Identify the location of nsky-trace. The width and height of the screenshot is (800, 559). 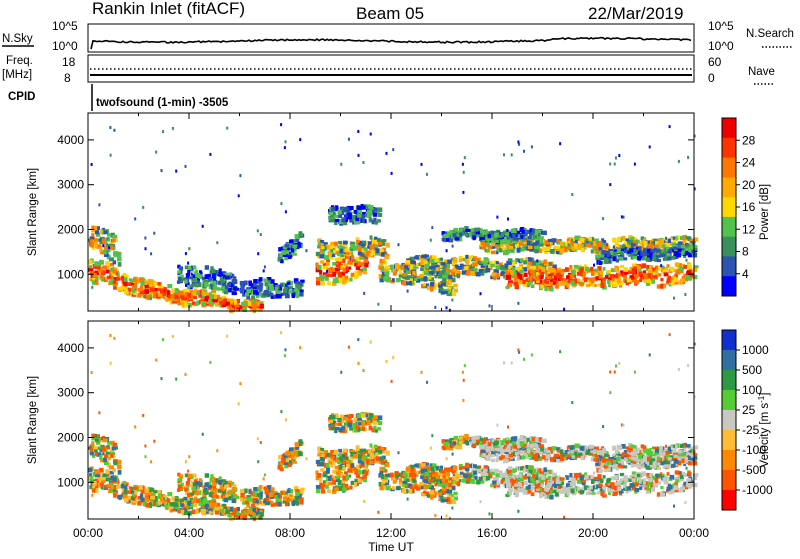
(391, 43).